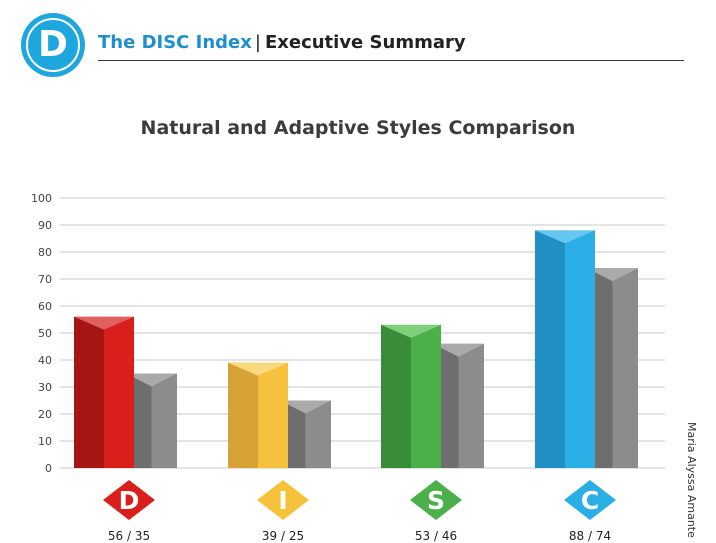 This screenshot has width=716, height=543. I want to click on y-tick-label: 90, so click(45, 225).